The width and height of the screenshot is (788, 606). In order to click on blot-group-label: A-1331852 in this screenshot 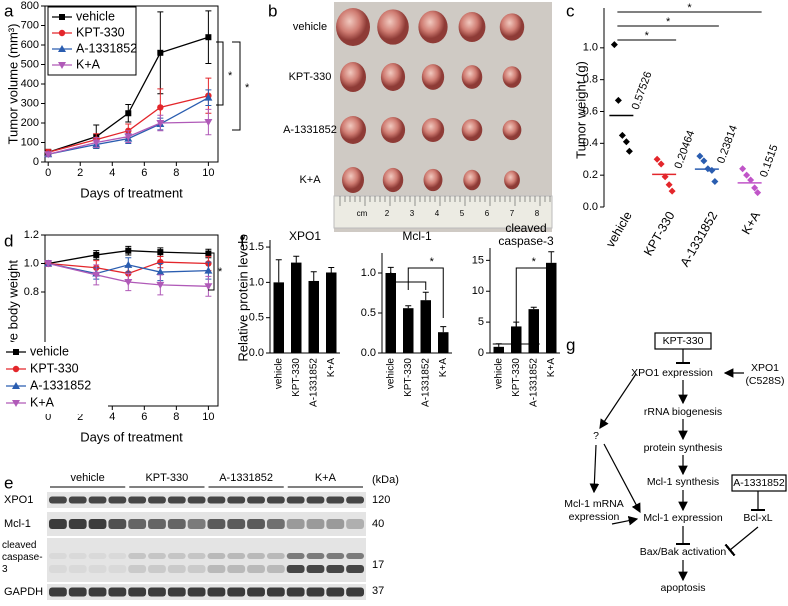, I will do `click(246, 478)`.